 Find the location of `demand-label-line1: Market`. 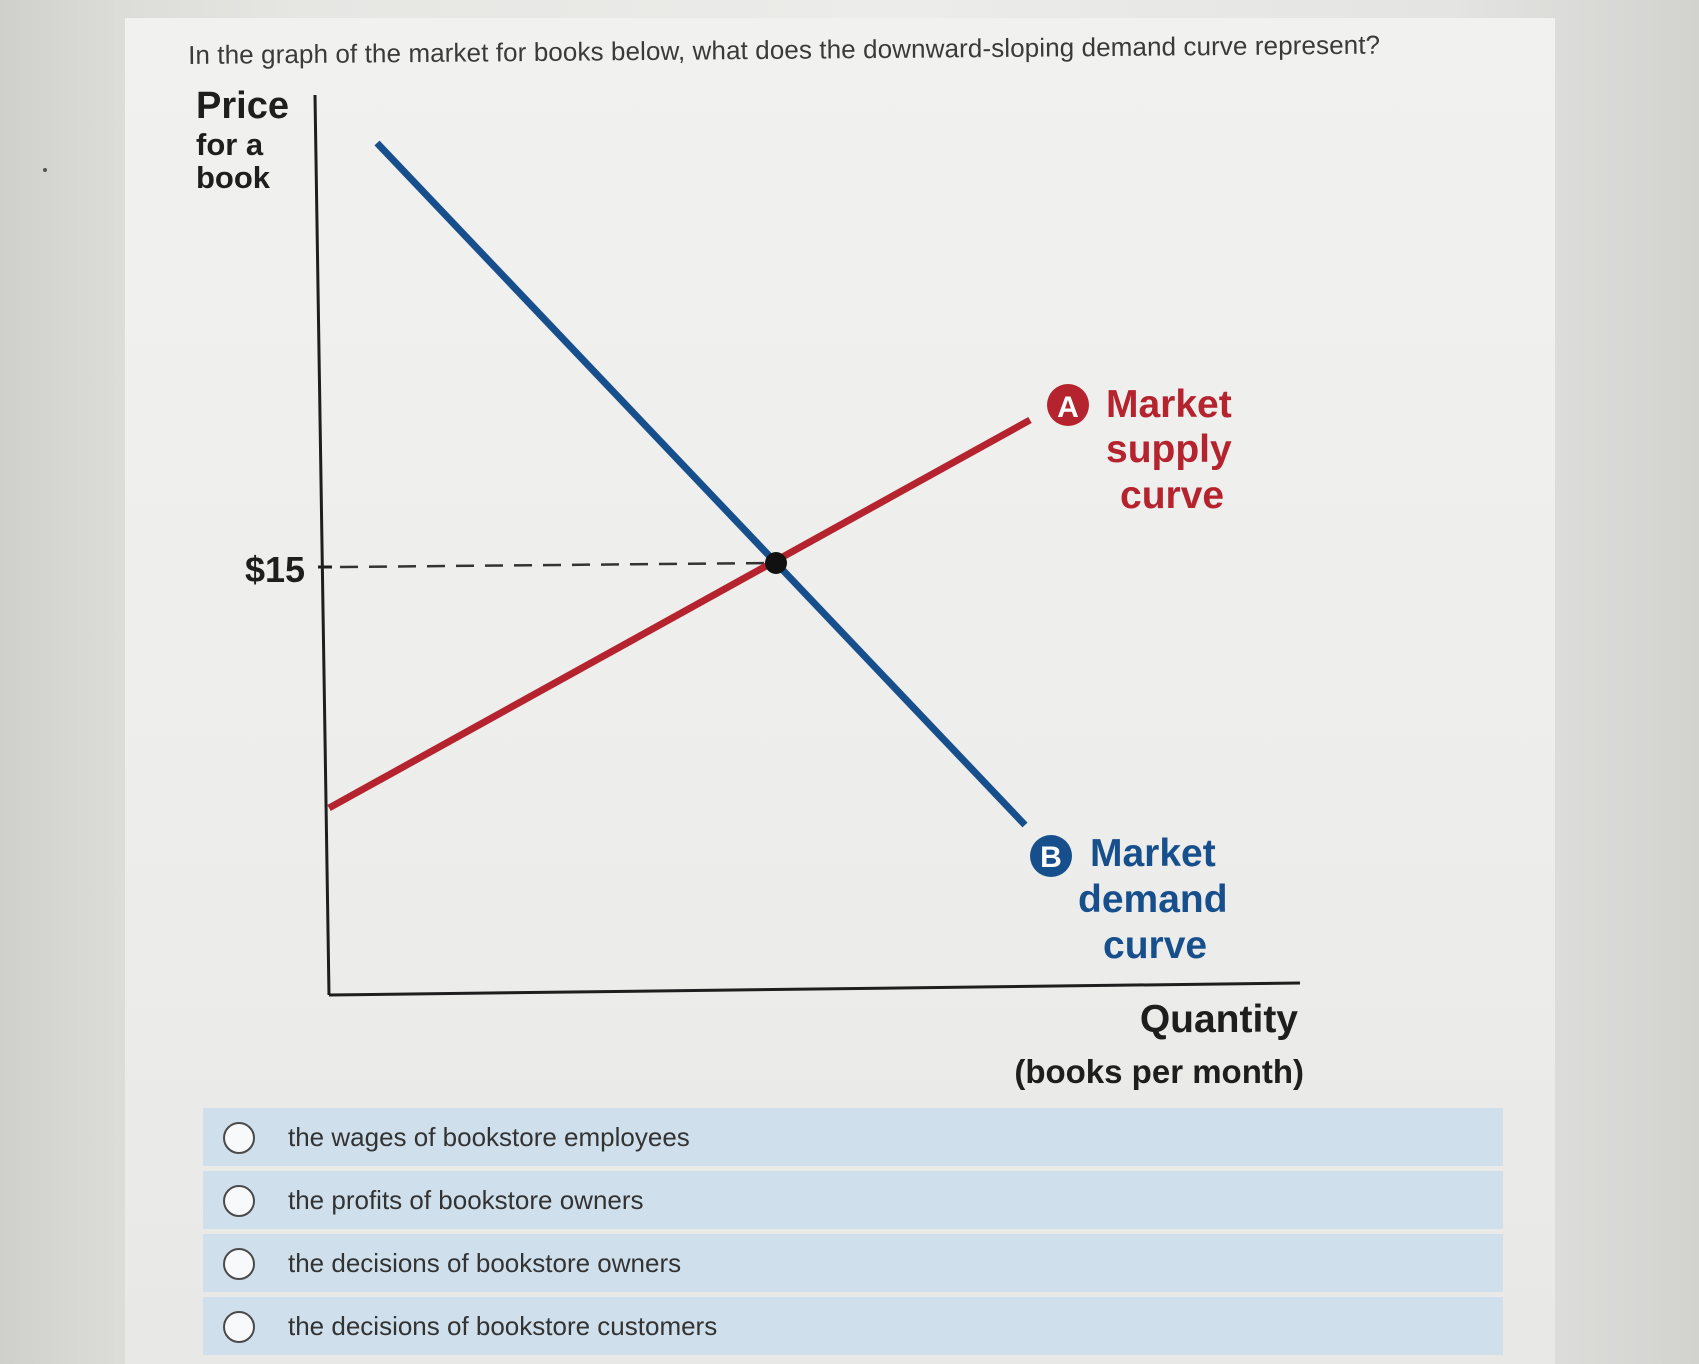

demand-label-line1: Market is located at coordinates (1153, 853).